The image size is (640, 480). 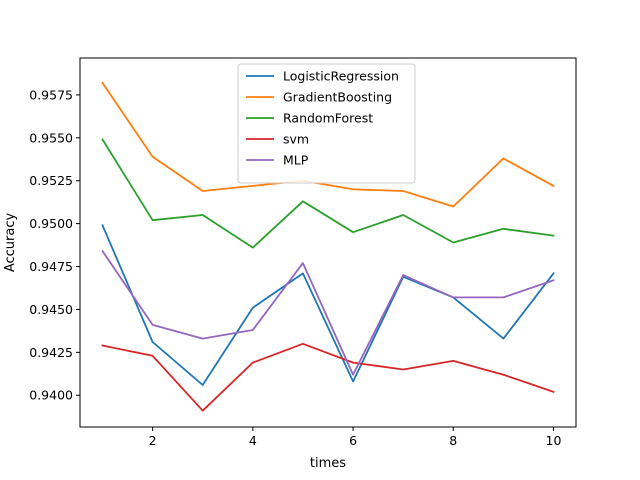 I want to click on y-tick-label: 0.9425, so click(x=51, y=352).